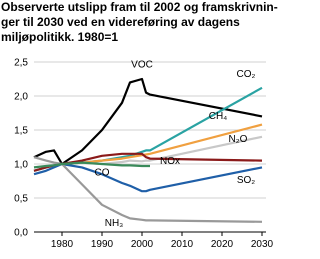 Image resolution: width=320 pixels, height=259 pixels. Describe the element at coordinates (102, 244) in the screenshot. I see `x-tick-label: 1990` at that location.